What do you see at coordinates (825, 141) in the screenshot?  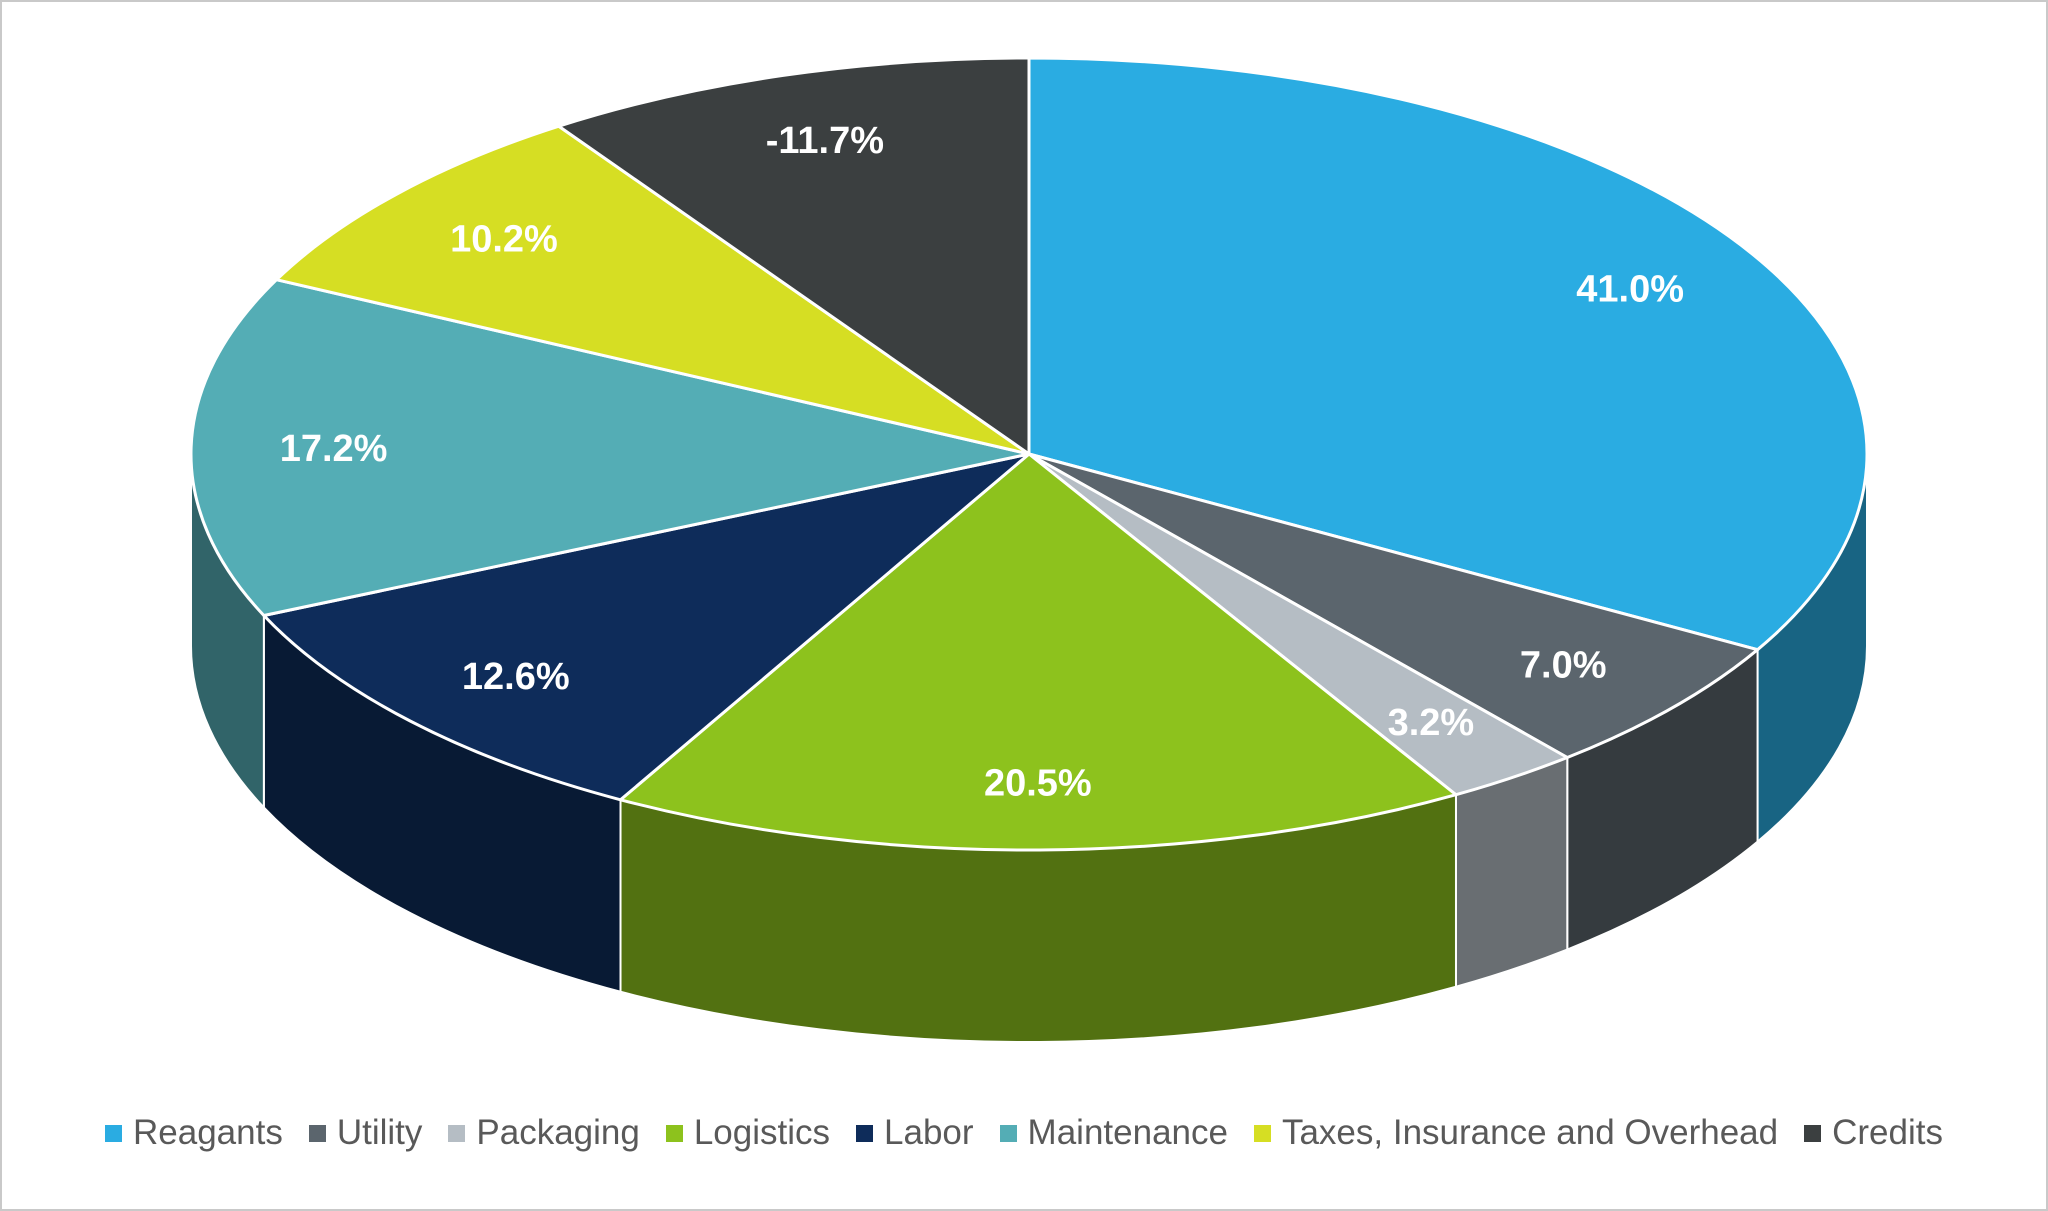 I see `data-label-credits: -11.7%` at bounding box center [825, 141].